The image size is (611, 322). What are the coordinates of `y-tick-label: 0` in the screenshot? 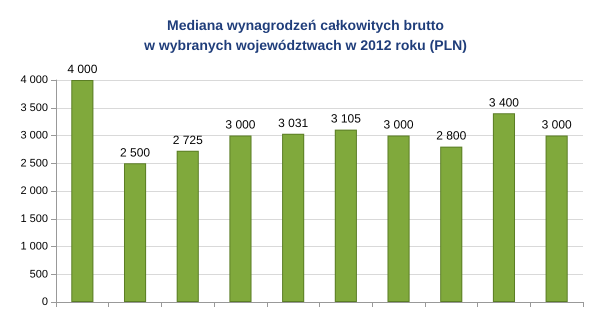 It's located at (45, 302).